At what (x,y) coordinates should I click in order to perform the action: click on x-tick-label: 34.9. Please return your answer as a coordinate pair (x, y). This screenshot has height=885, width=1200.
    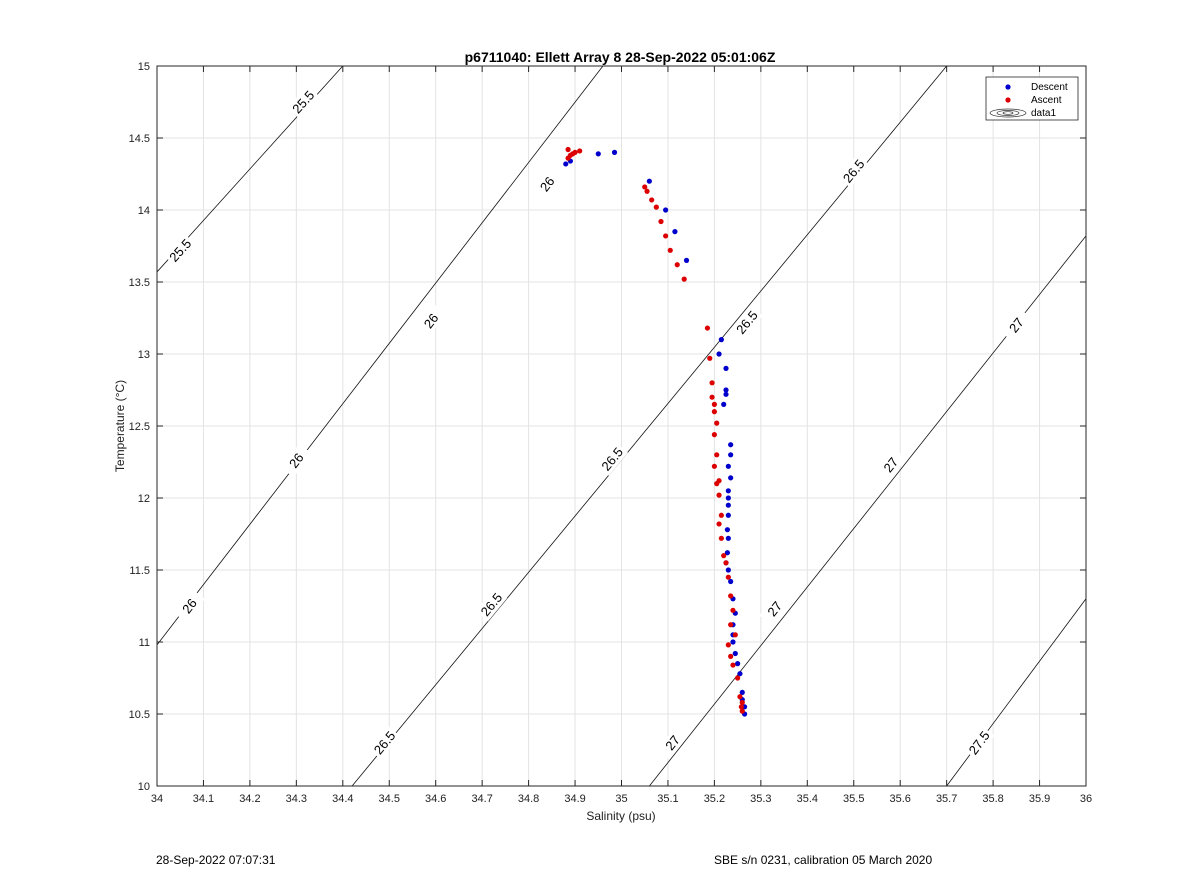
    Looking at the image, I should click on (574, 799).